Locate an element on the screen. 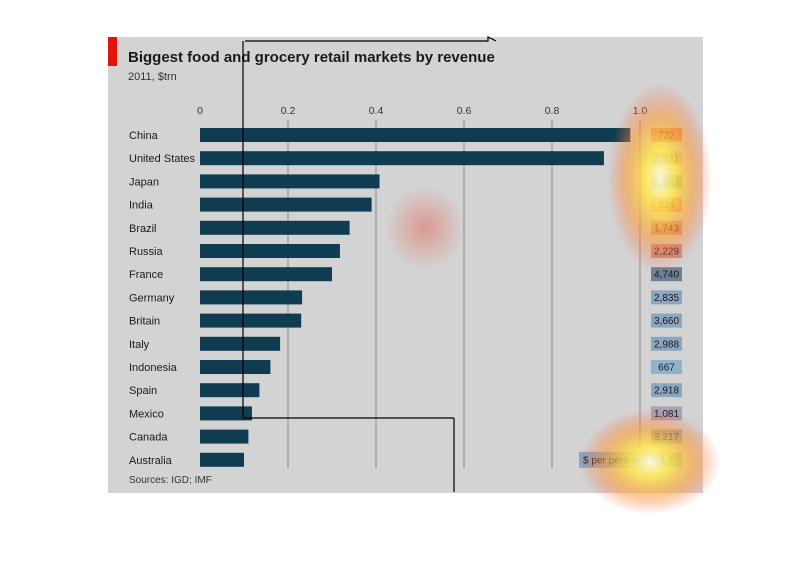  x-tick-label: 0.8 is located at coordinates (552, 111).